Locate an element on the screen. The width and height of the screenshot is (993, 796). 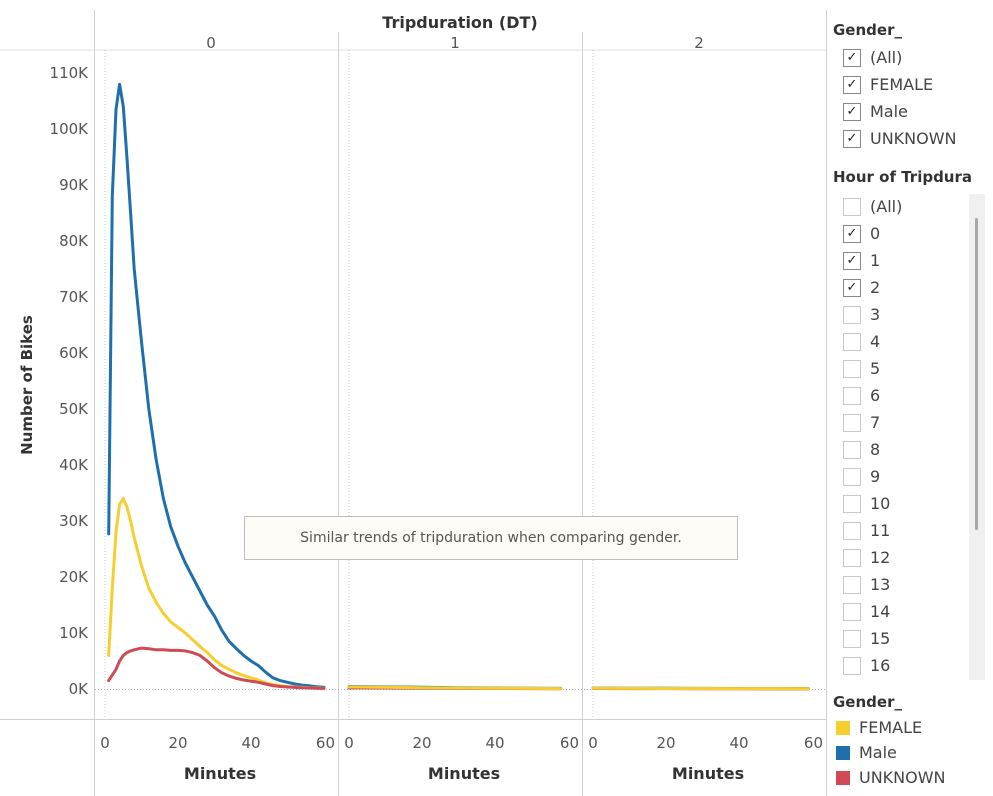
hour-filter-option: 16 is located at coordinates (903, 665).